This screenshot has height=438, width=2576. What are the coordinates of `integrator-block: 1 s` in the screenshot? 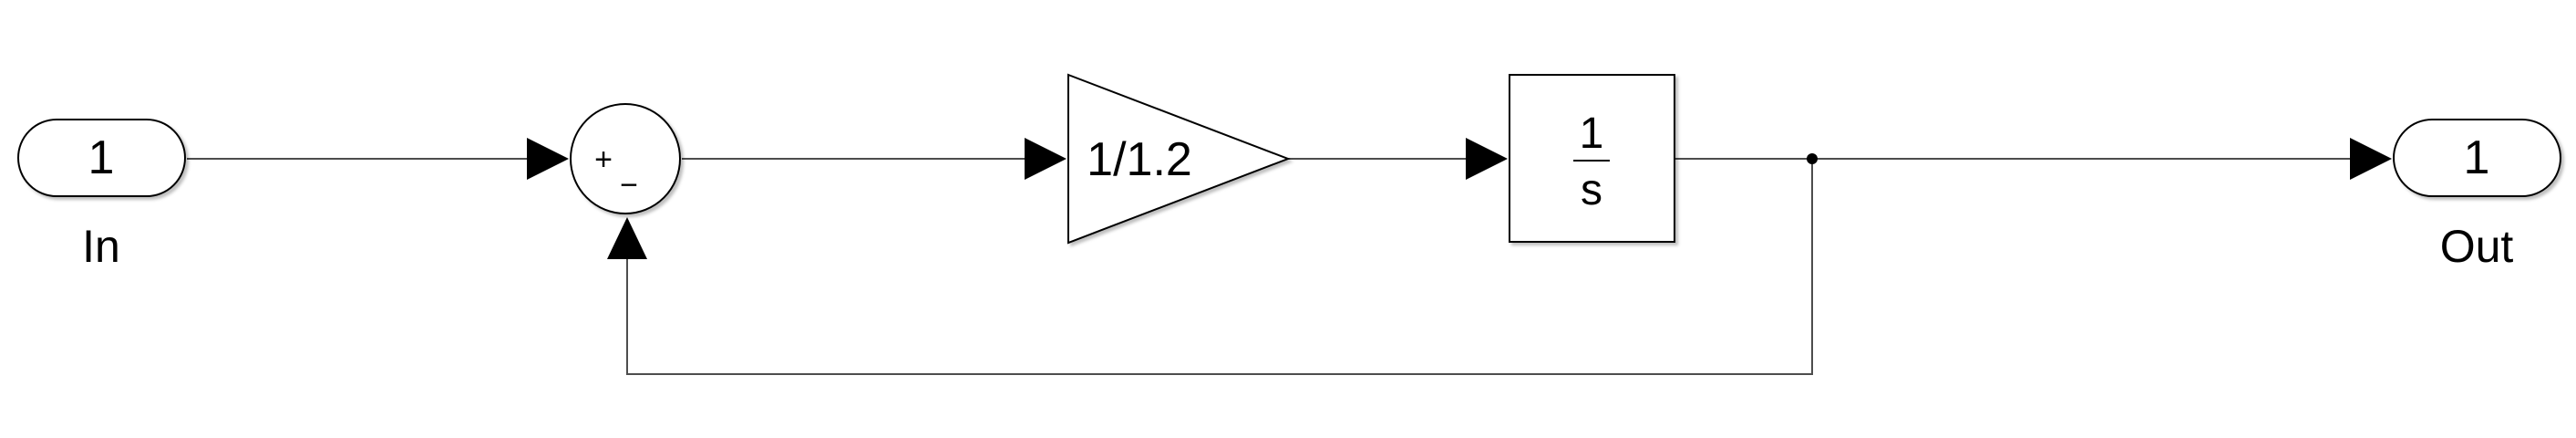 It's located at (1592, 158).